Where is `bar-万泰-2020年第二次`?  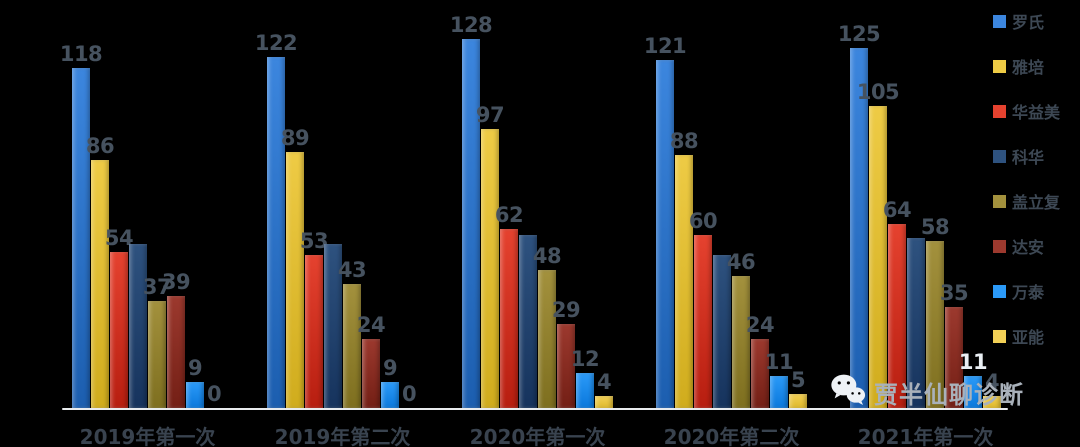 bar-万泰-2020年第二次 is located at coordinates (779, 392).